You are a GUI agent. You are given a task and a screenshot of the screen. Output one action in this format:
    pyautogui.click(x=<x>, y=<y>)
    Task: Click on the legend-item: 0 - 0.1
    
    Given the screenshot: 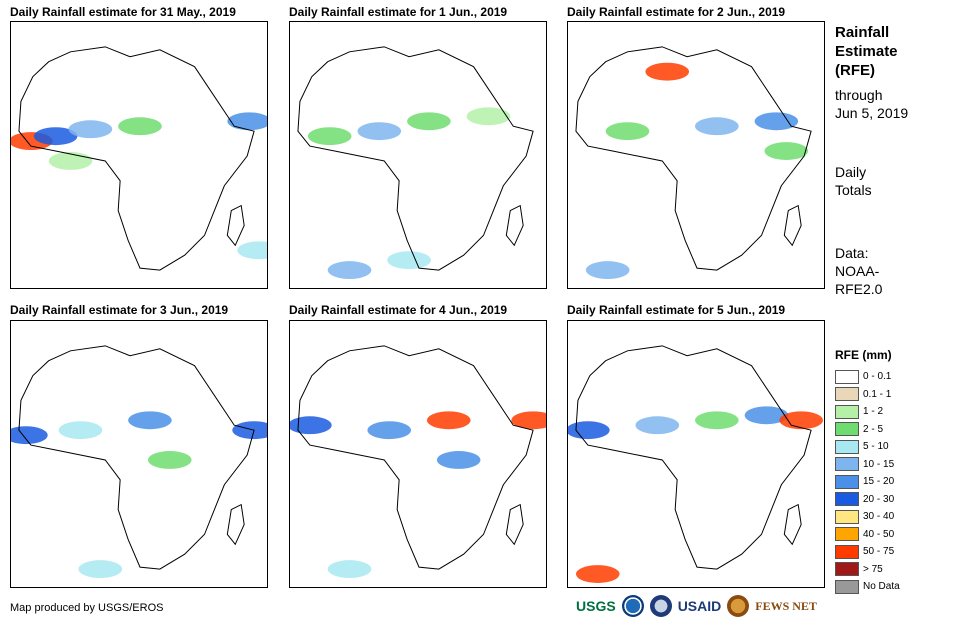 What is the action you would take?
    pyautogui.click(x=867, y=377)
    